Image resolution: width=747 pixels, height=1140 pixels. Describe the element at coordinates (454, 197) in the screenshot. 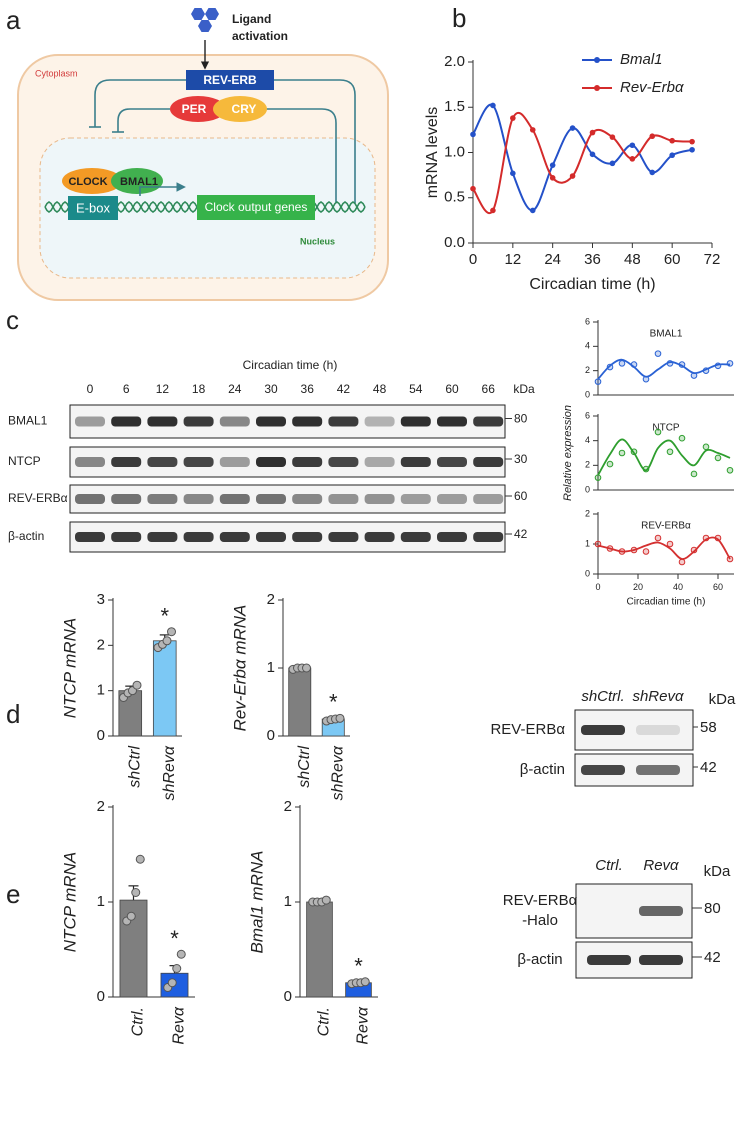

I see `y-tick-label: 0.5` at that location.